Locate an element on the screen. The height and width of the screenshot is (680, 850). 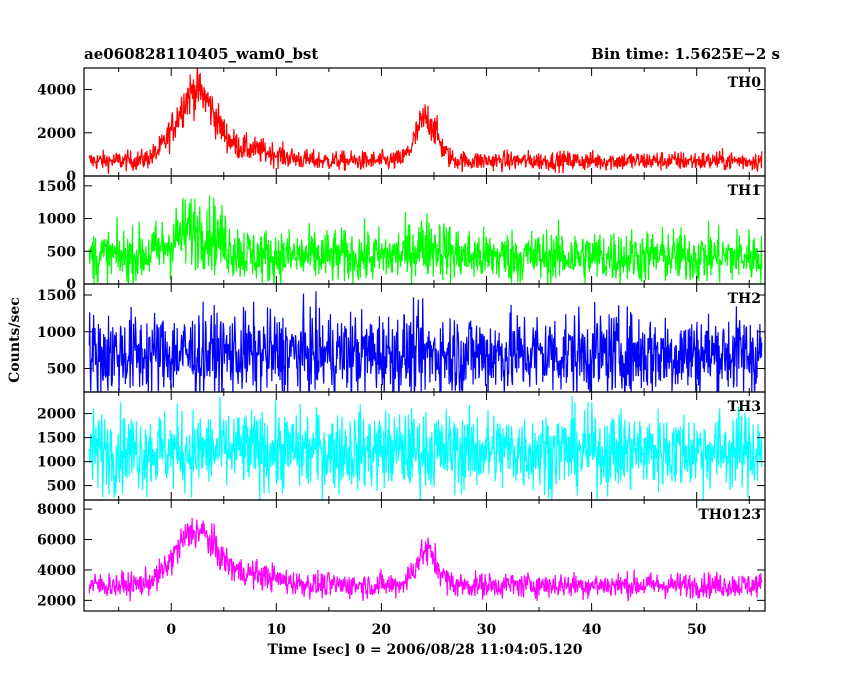
panel-th0123: 2000 4000 6000 8000 TH0123 is located at coordinates (401, 555).